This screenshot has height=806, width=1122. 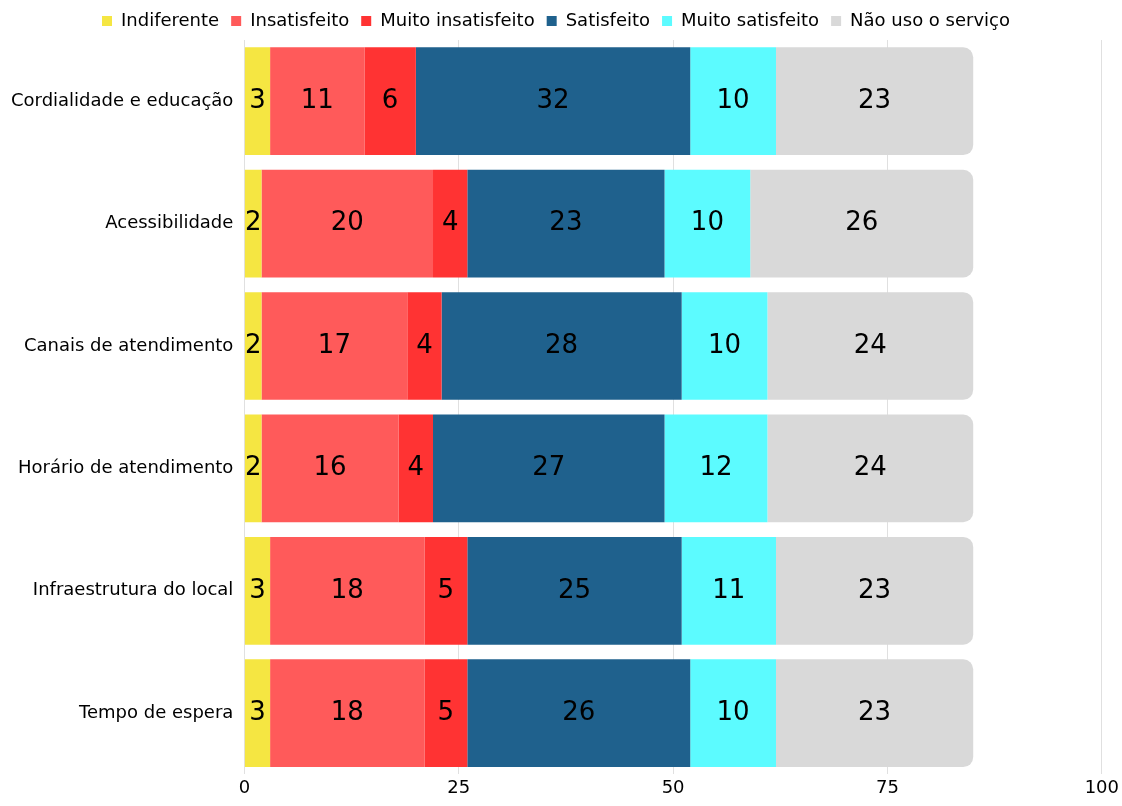 I want to click on data-label: 25, so click(x=574, y=588).